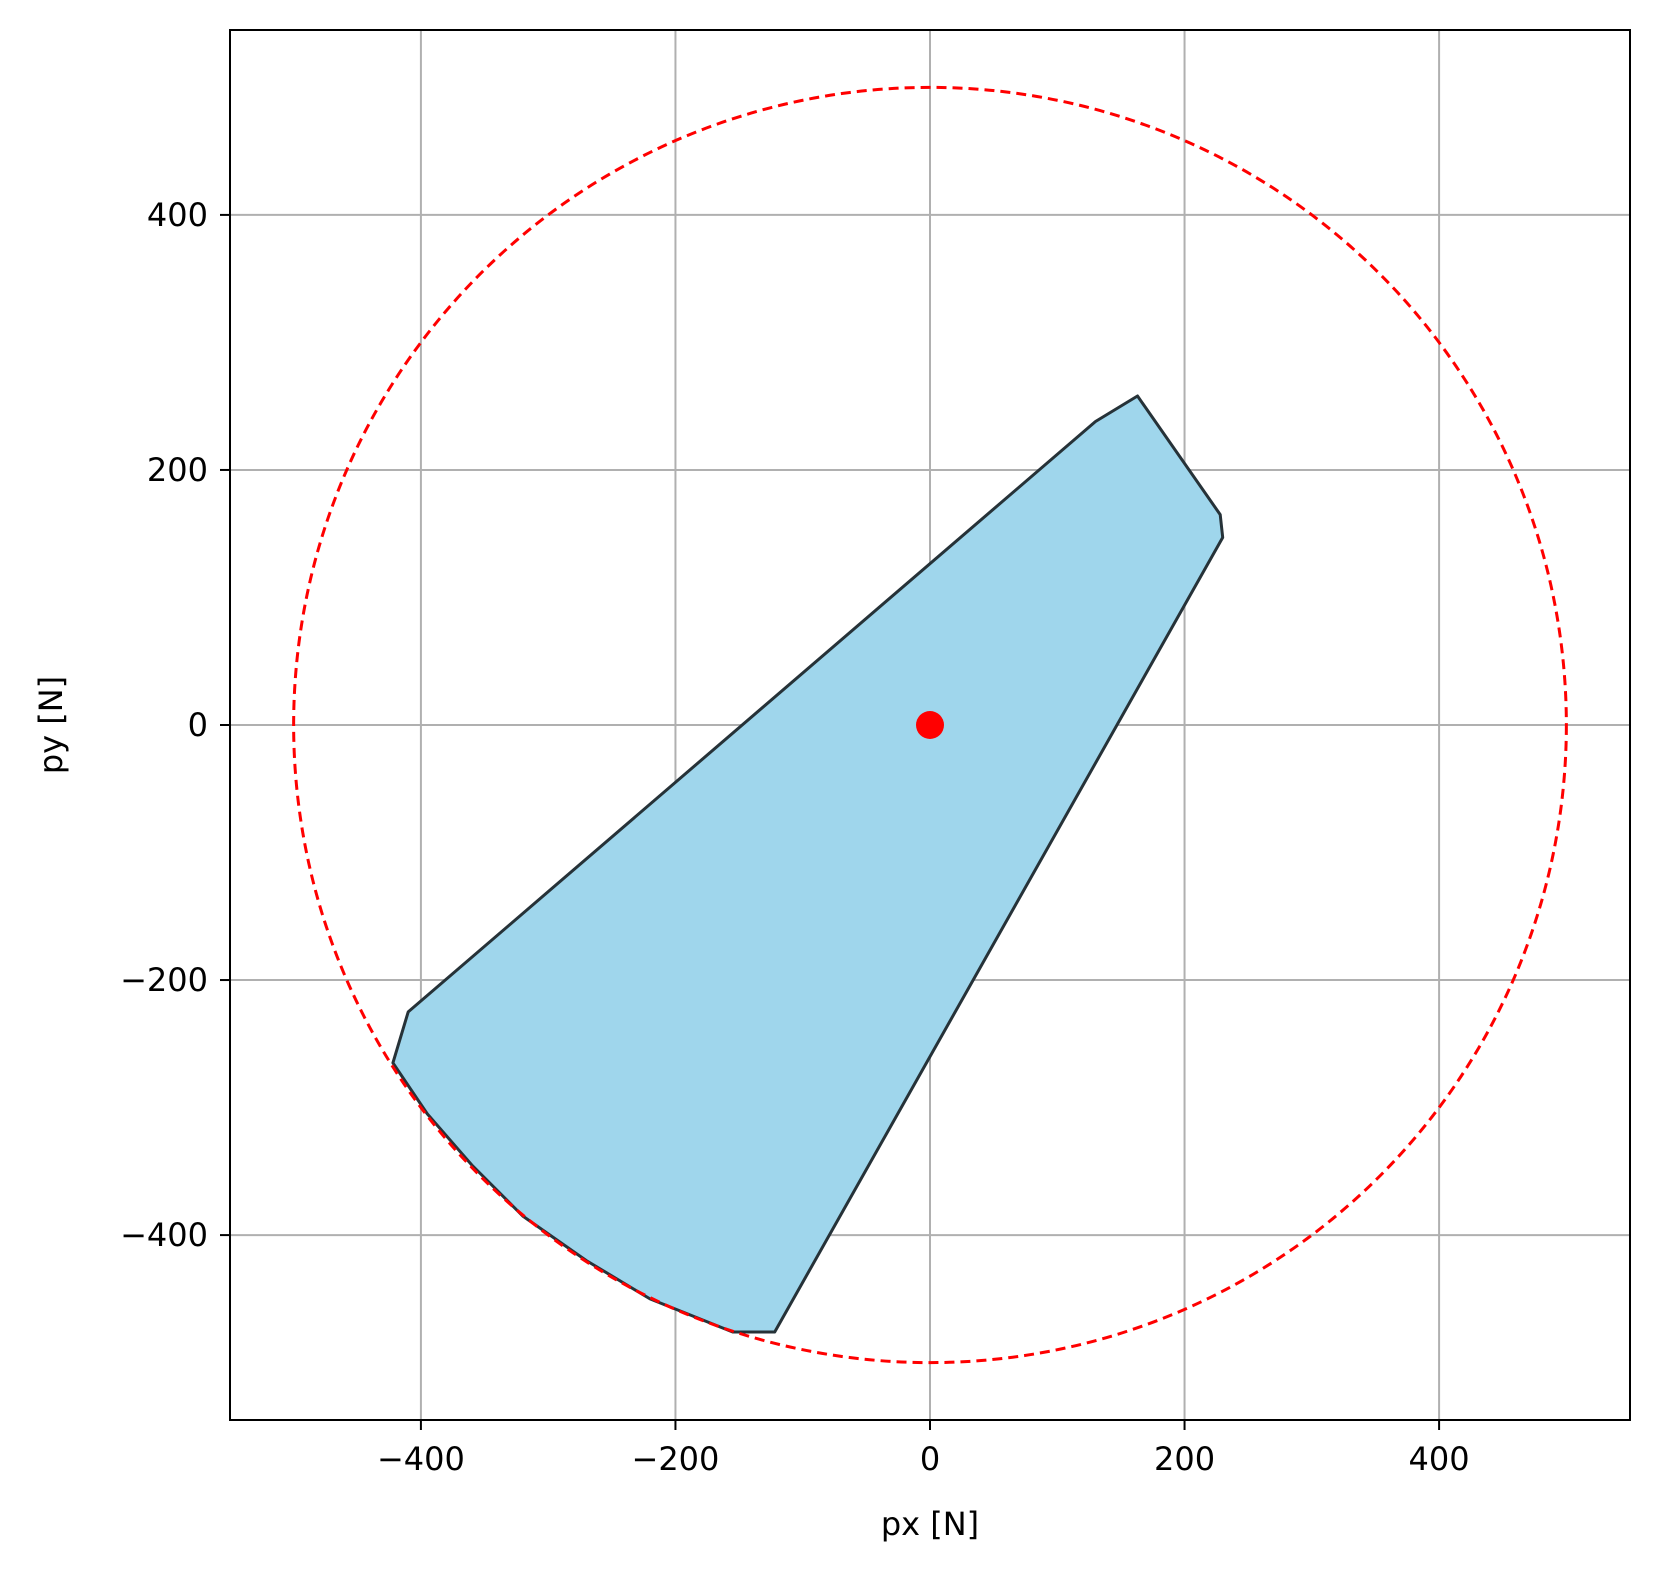 This screenshot has width=1655, height=1571. Describe the element at coordinates (930, 1459) in the screenshot. I see `x-tick-label-2: 0` at that location.